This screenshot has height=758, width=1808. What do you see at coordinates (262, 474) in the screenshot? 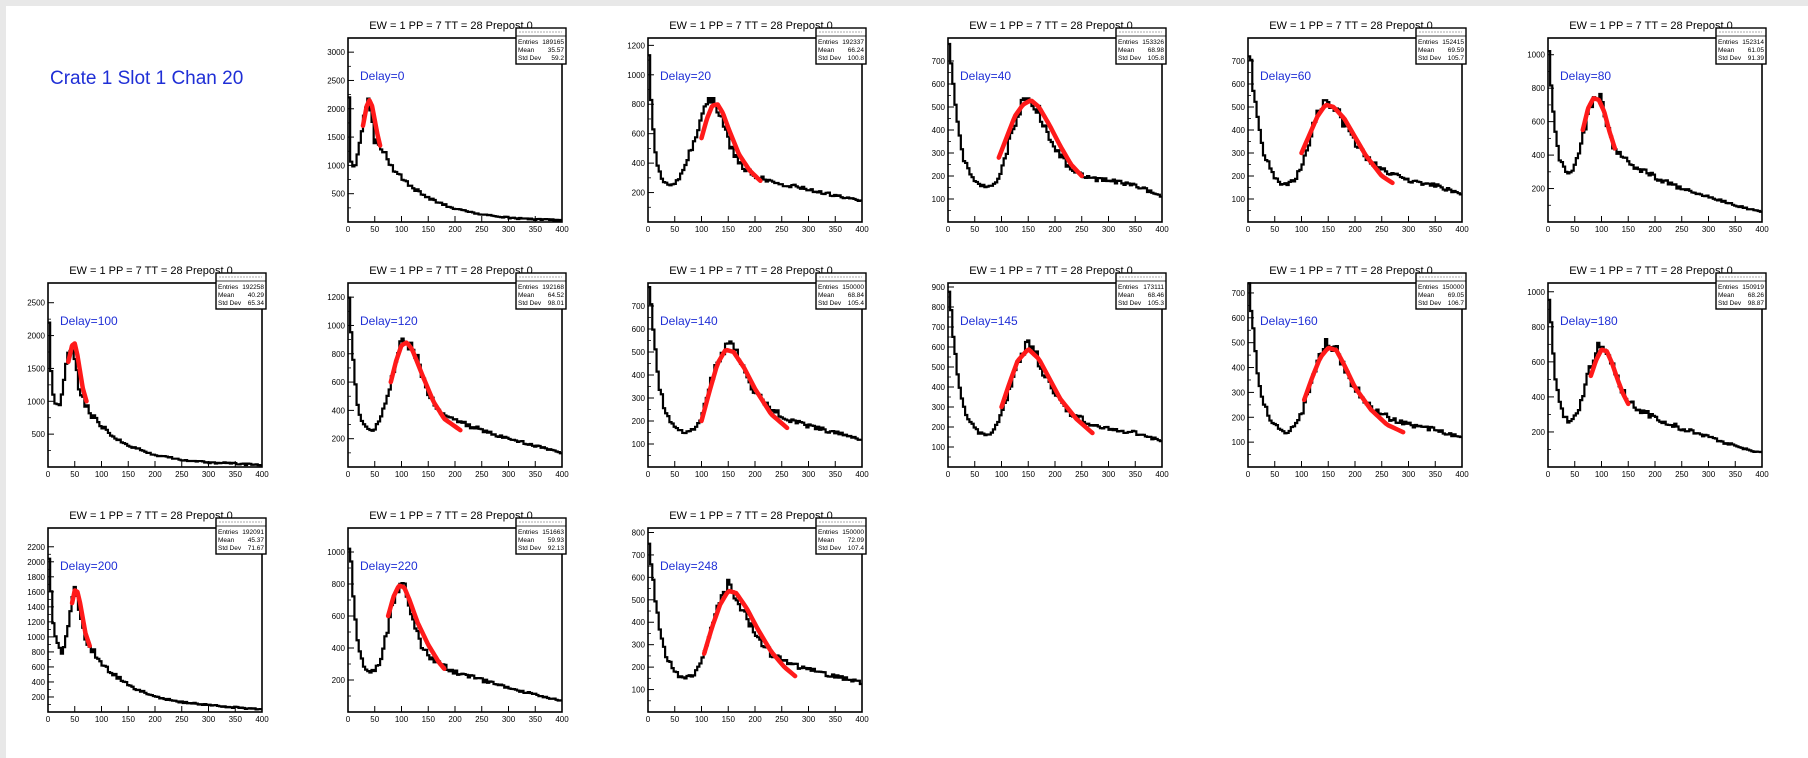
I see `x-tick-label: 400` at bounding box center [262, 474].